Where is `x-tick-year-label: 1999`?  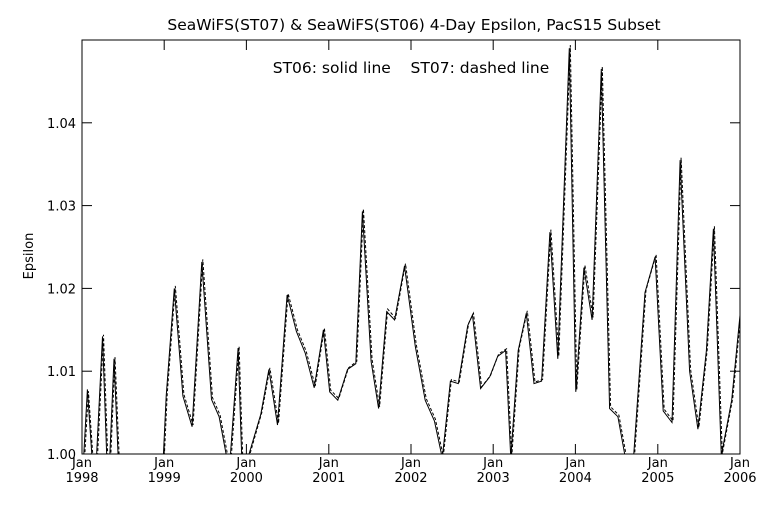 x-tick-year-label: 1999 is located at coordinates (164, 478).